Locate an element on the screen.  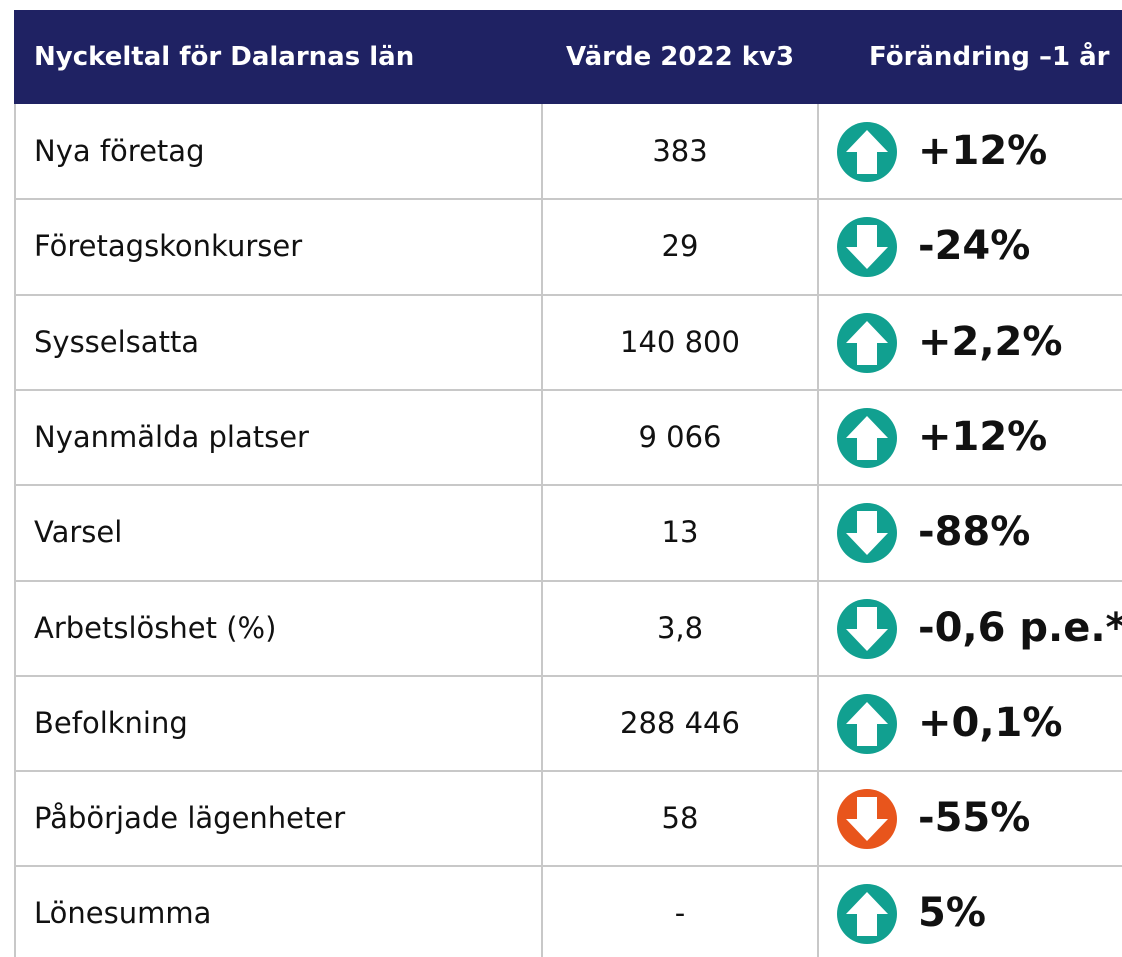
row-label: Arbetslöshet (%) is located at coordinates (155, 627).